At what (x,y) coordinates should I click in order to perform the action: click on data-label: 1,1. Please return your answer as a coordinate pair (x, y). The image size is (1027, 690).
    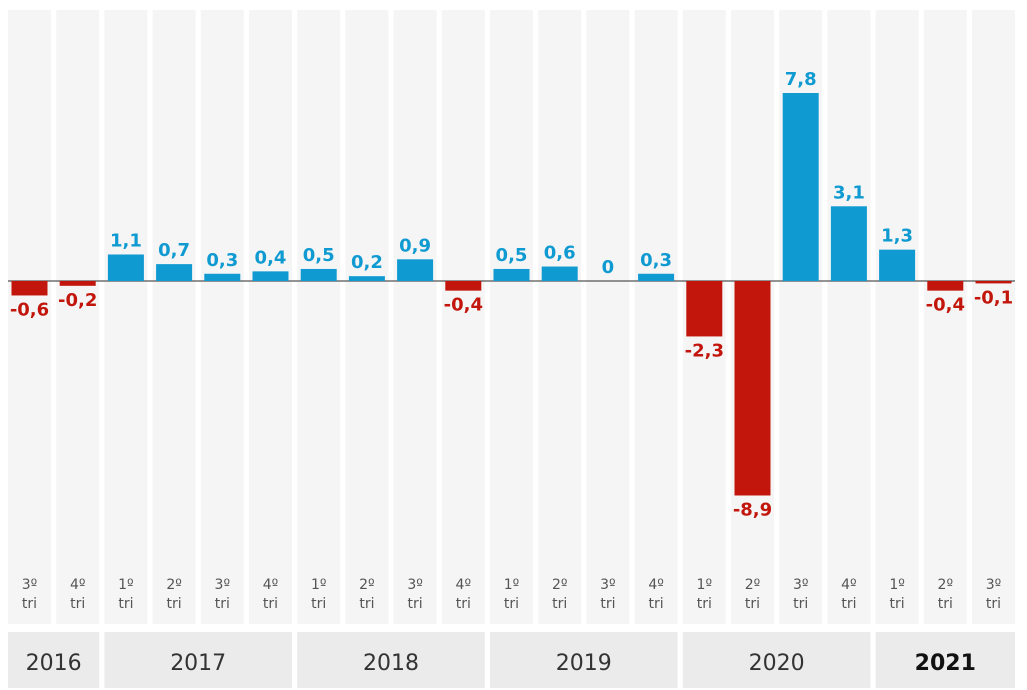
    Looking at the image, I should click on (126, 240).